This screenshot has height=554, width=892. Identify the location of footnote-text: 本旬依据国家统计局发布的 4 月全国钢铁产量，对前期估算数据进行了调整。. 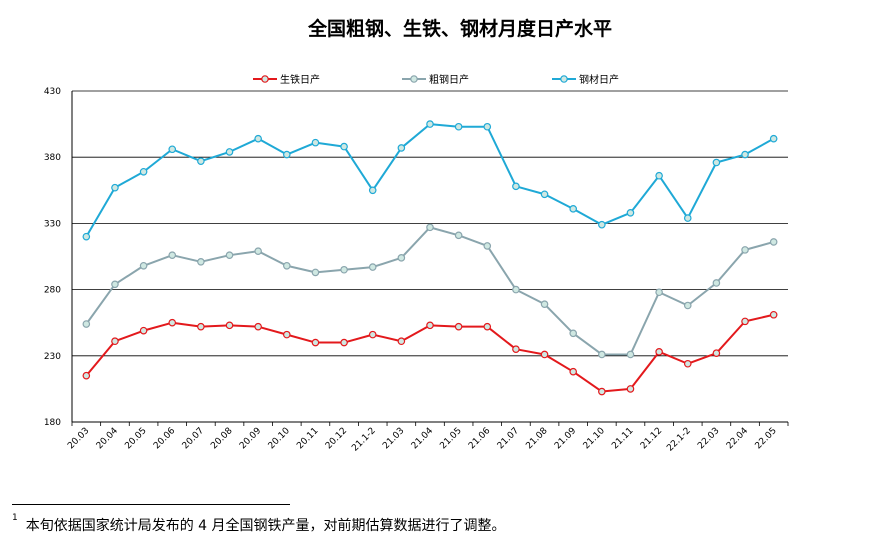
(265, 526).